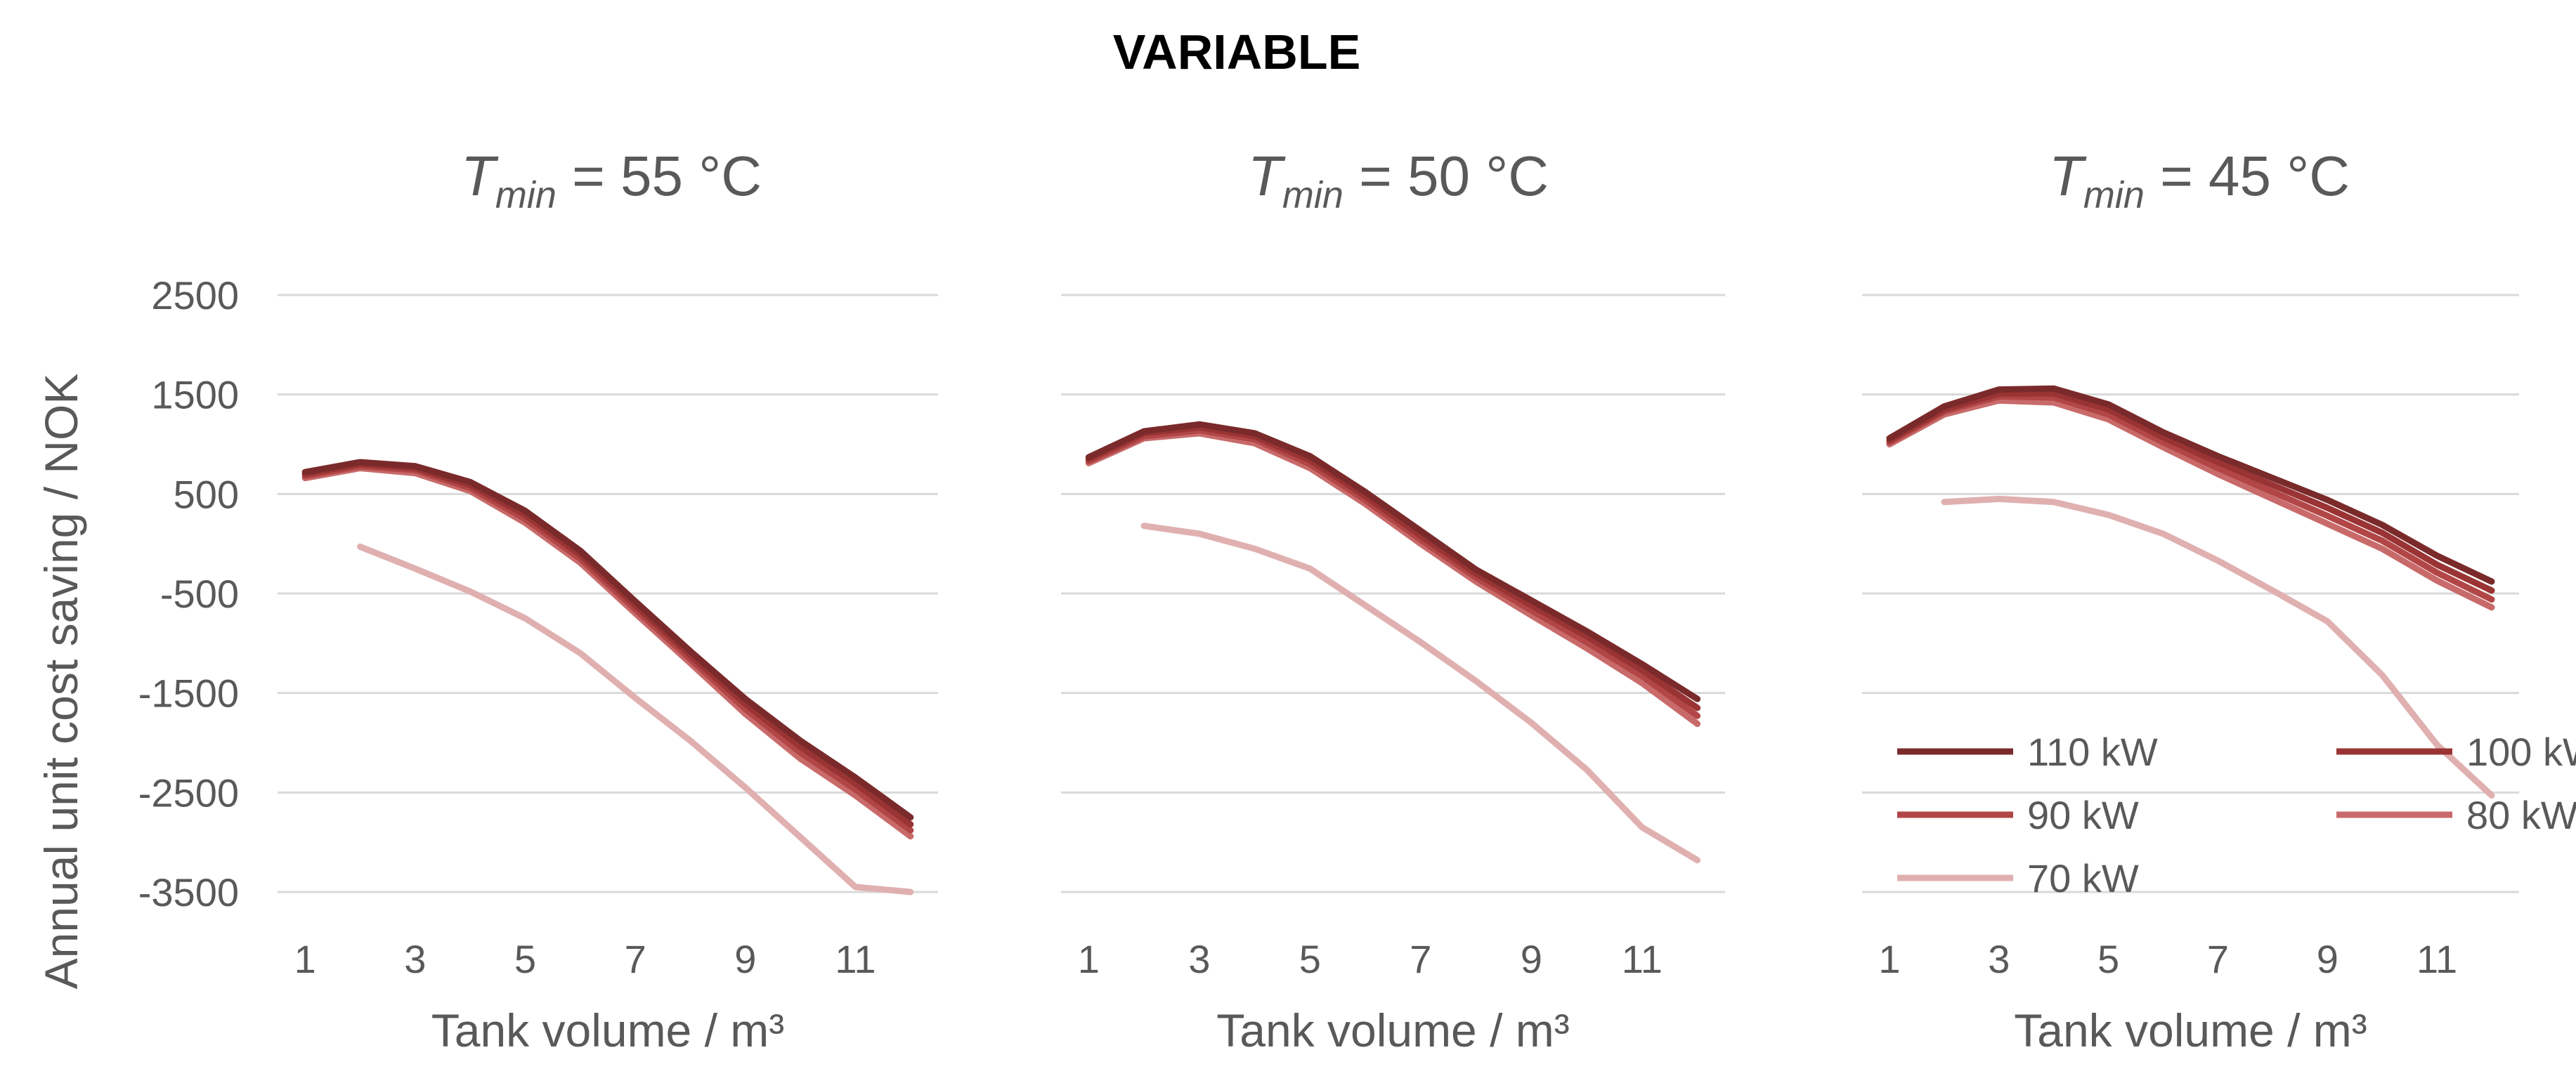 This screenshot has height=1076, width=2576. Describe the element at coordinates (206, 494) in the screenshot. I see `y-tick-label: 500` at that location.